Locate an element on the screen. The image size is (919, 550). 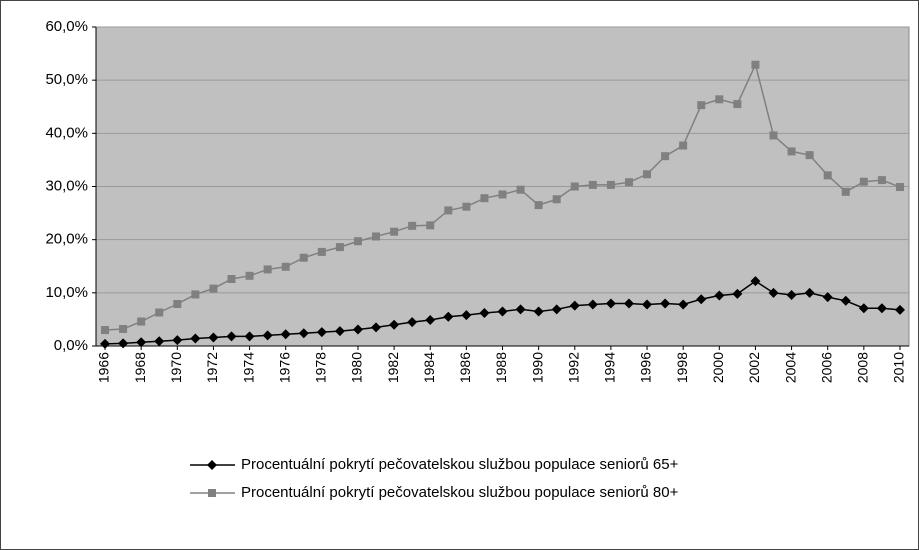
y-tick-label: 30,0% is located at coordinates (66, 185).